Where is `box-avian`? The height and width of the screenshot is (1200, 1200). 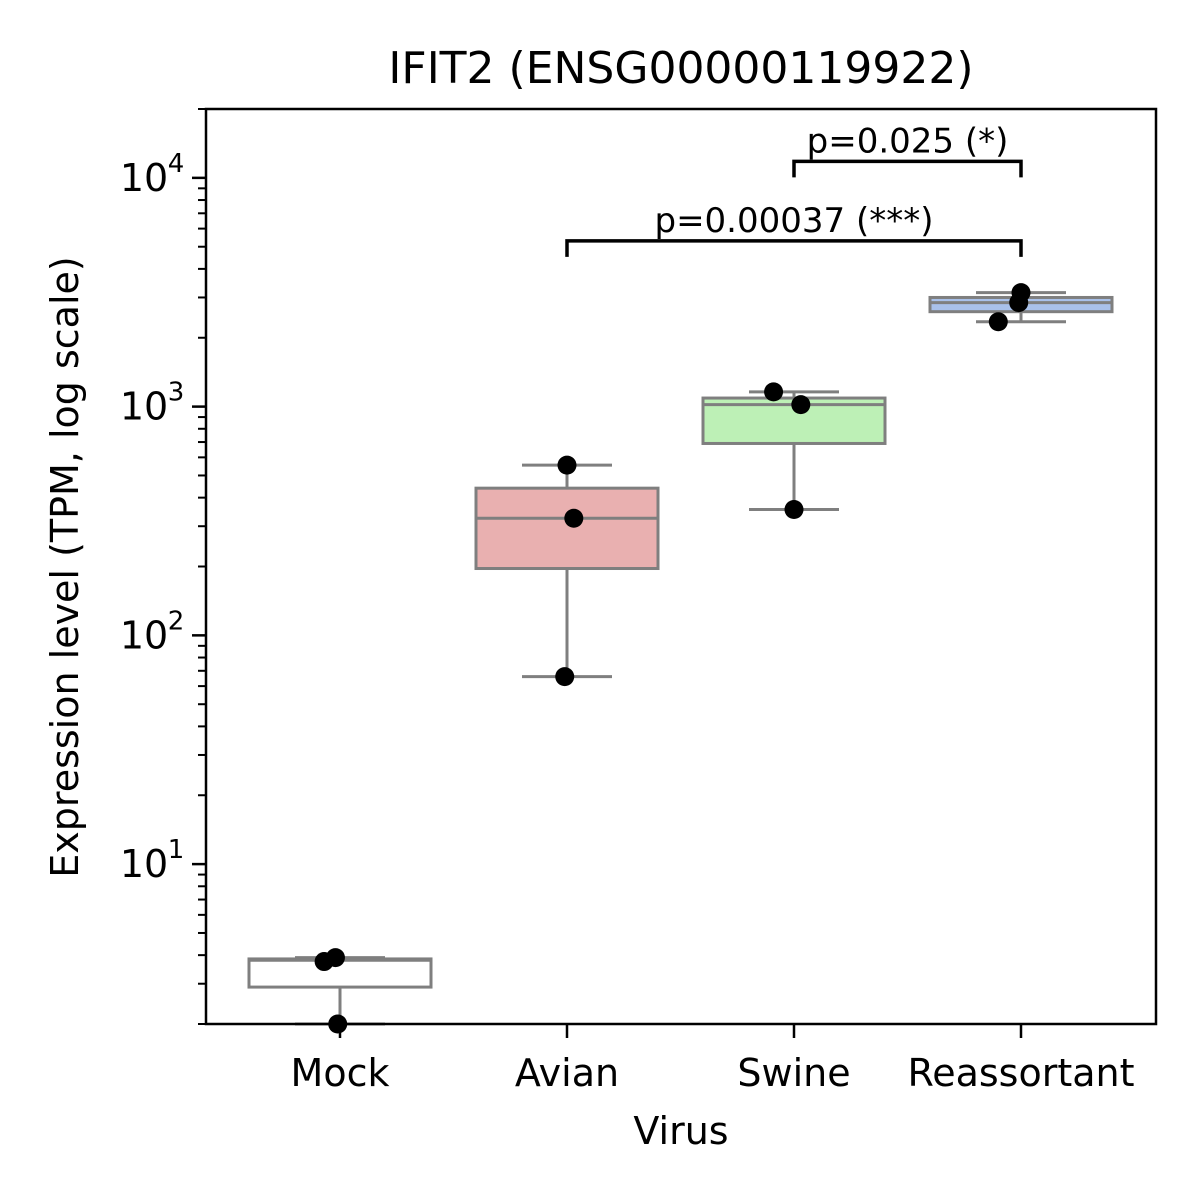
box-avian is located at coordinates (567, 571).